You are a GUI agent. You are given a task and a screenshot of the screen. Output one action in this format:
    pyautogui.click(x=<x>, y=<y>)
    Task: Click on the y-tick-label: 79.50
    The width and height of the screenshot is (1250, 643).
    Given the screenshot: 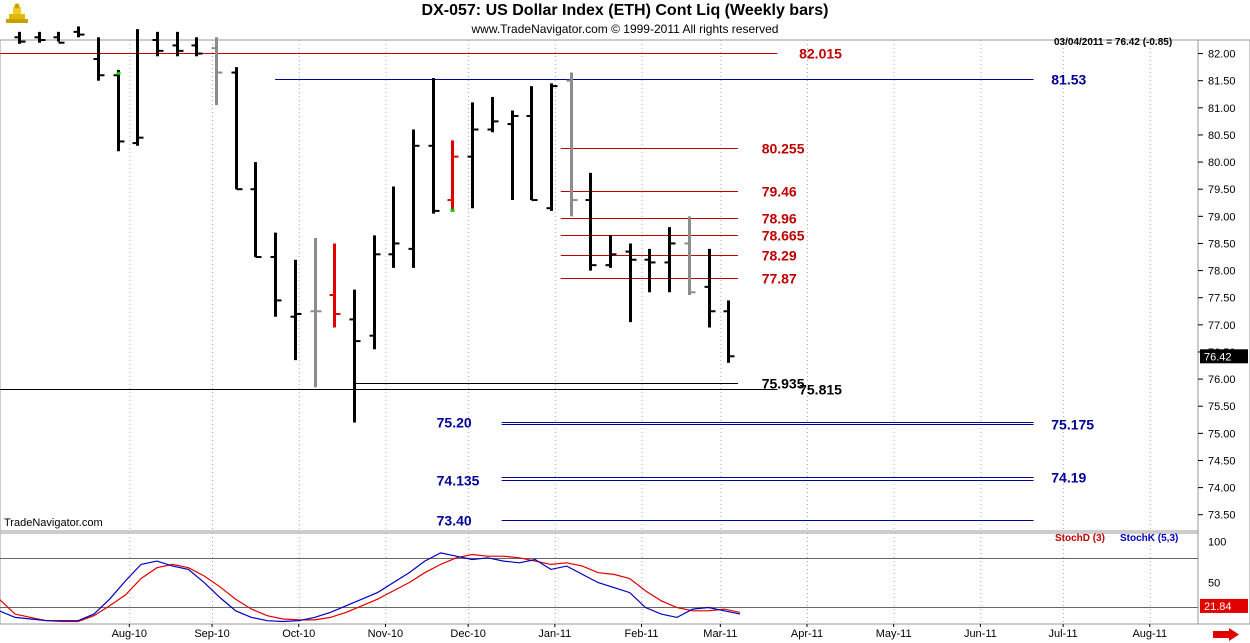 What is the action you would take?
    pyautogui.click(x=1222, y=190)
    